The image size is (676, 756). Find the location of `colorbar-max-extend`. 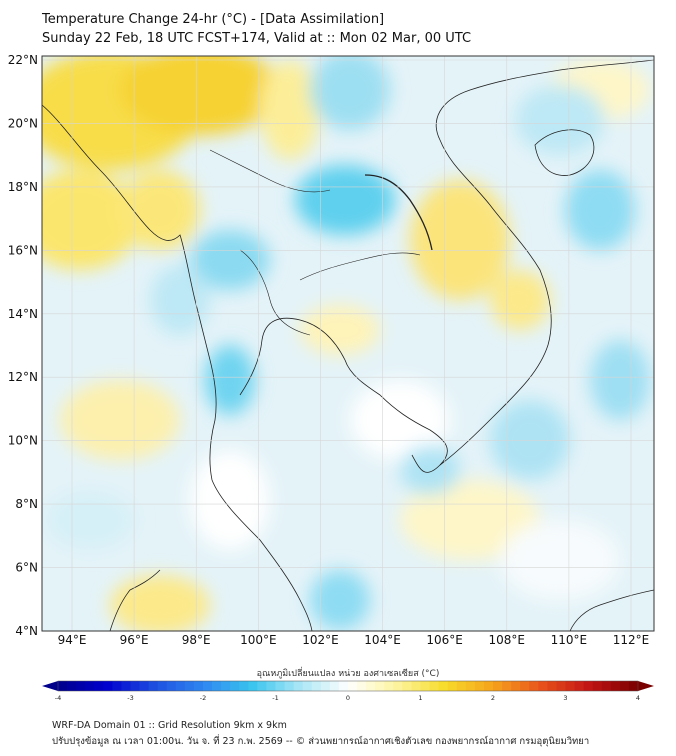

colorbar-max-extend is located at coordinates (646, 686).